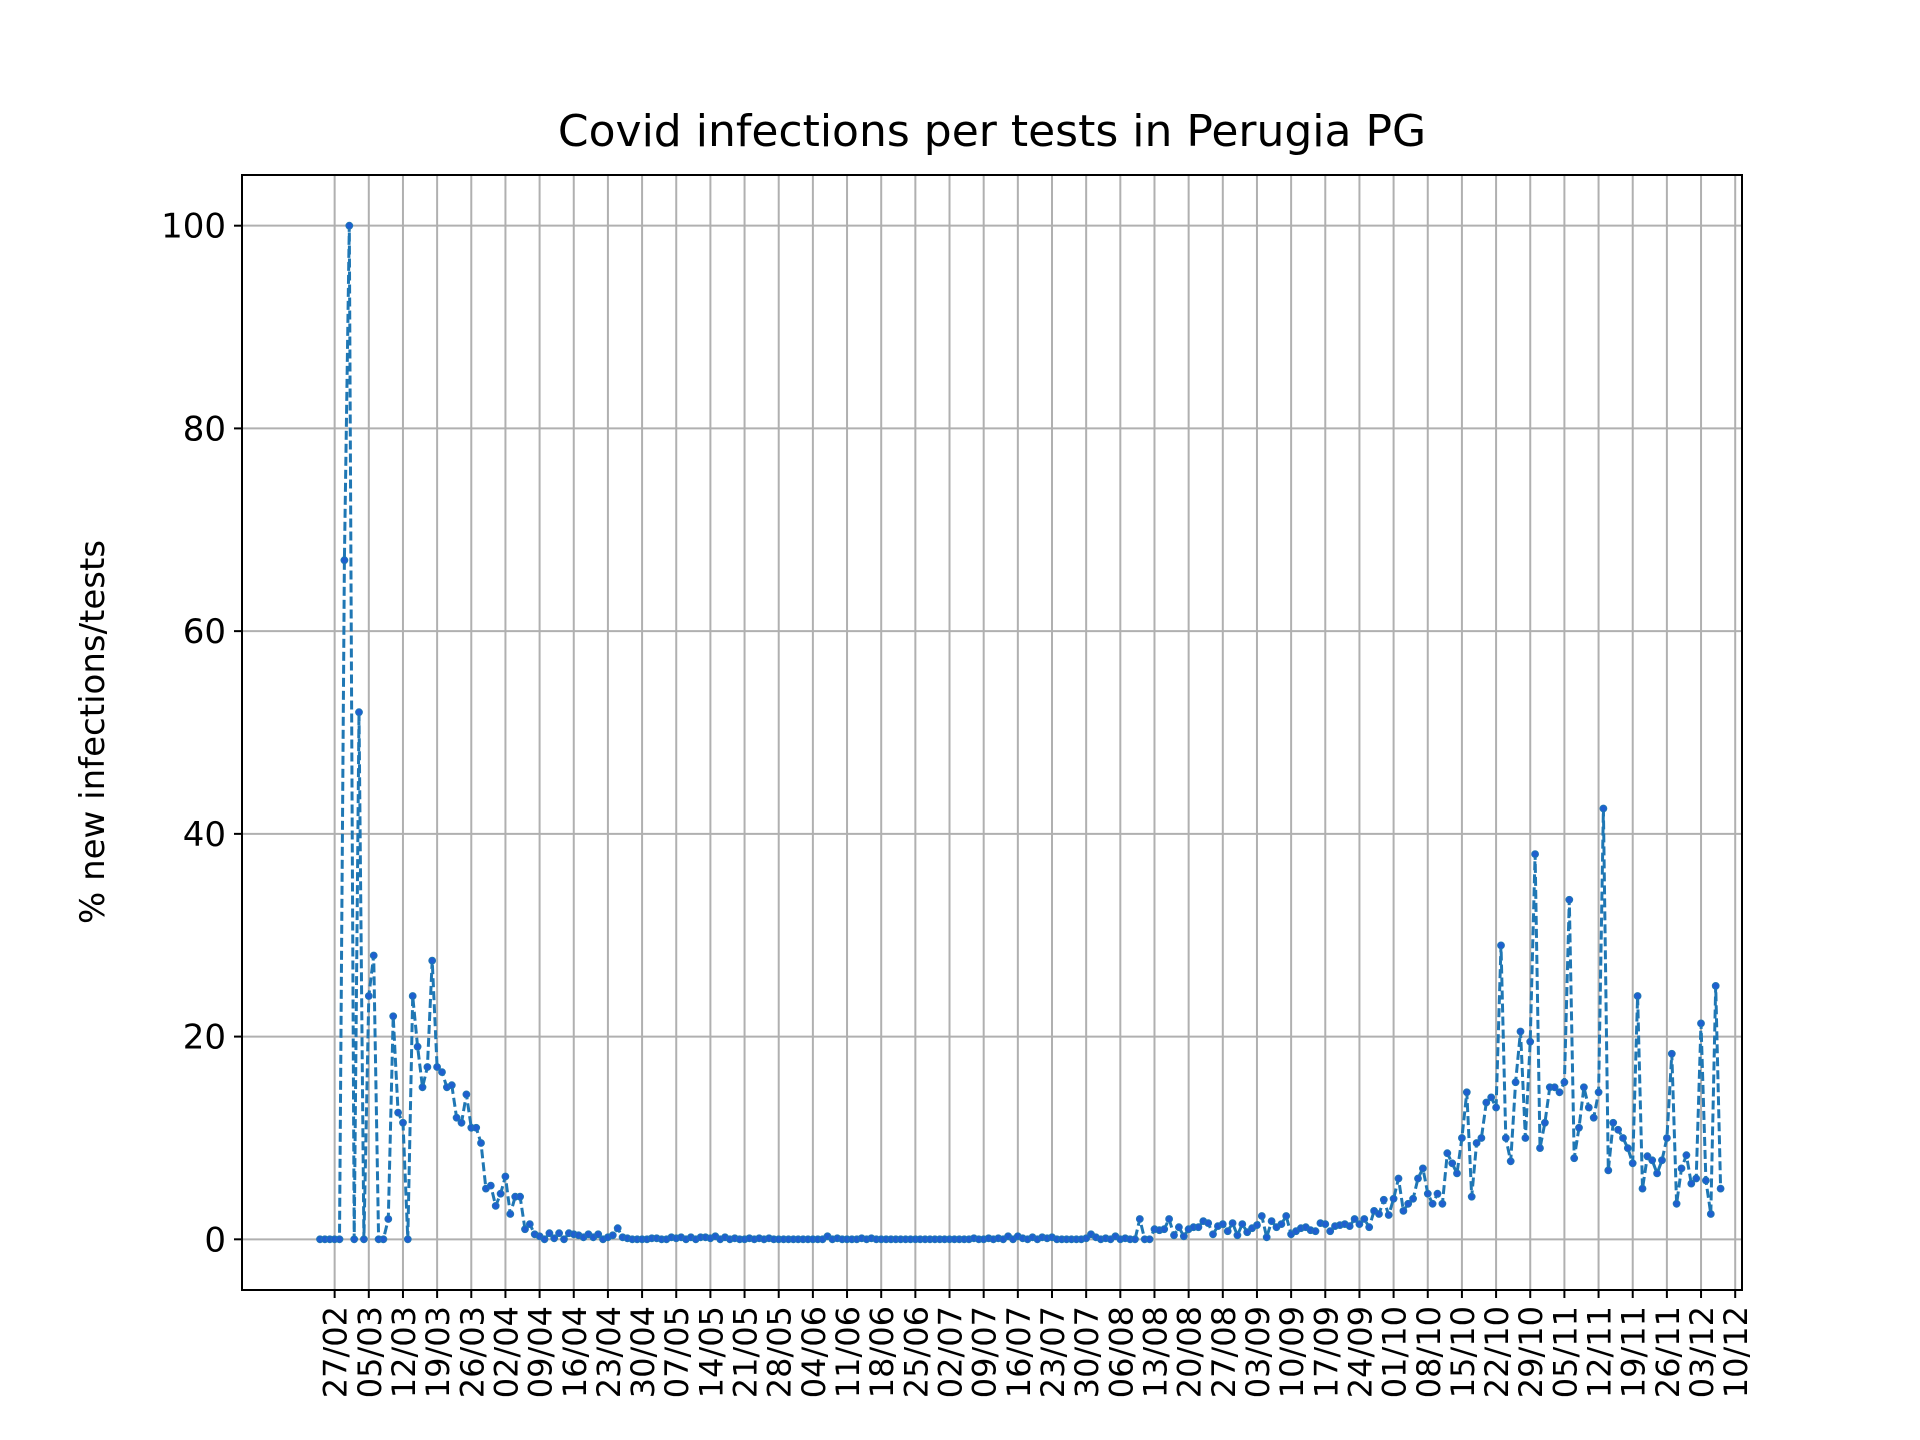  What do you see at coordinates (1429, 1352) in the screenshot?
I see `x-tick-label: 08/10` at bounding box center [1429, 1352].